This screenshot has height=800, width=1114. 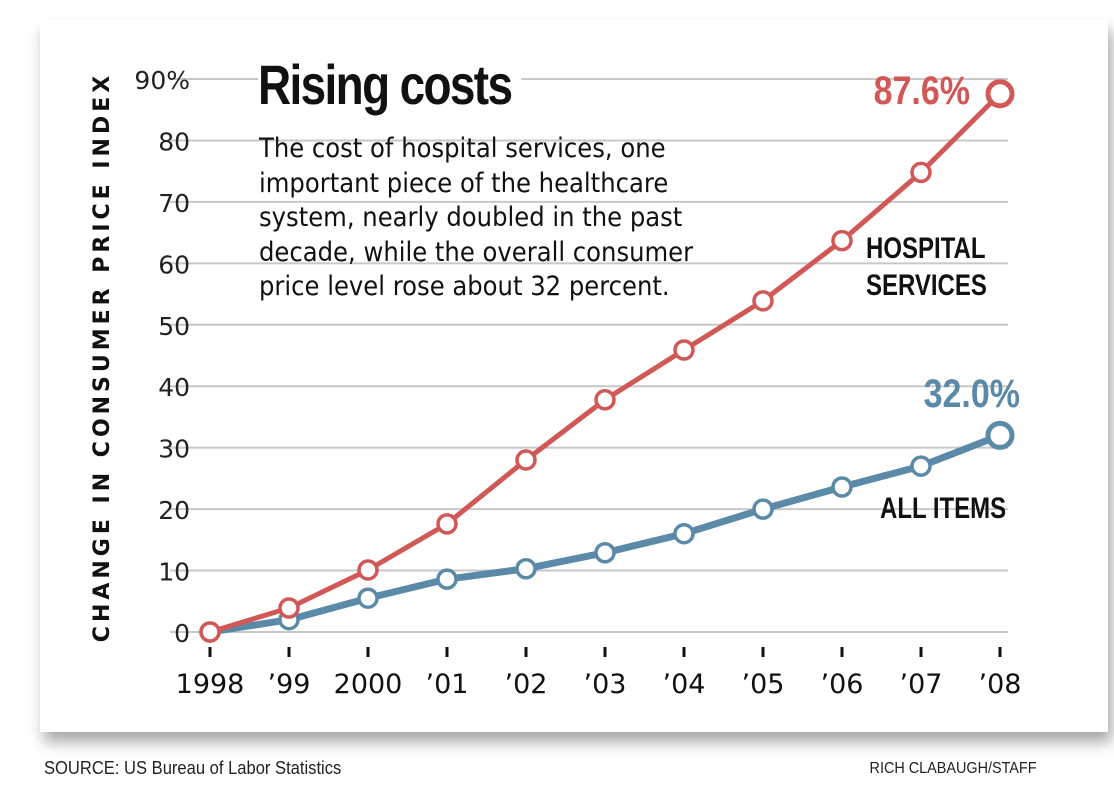 What do you see at coordinates (526, 684) in the screenshot?
I see `x-tick-label: ’02` at bounding box center [526, 684].